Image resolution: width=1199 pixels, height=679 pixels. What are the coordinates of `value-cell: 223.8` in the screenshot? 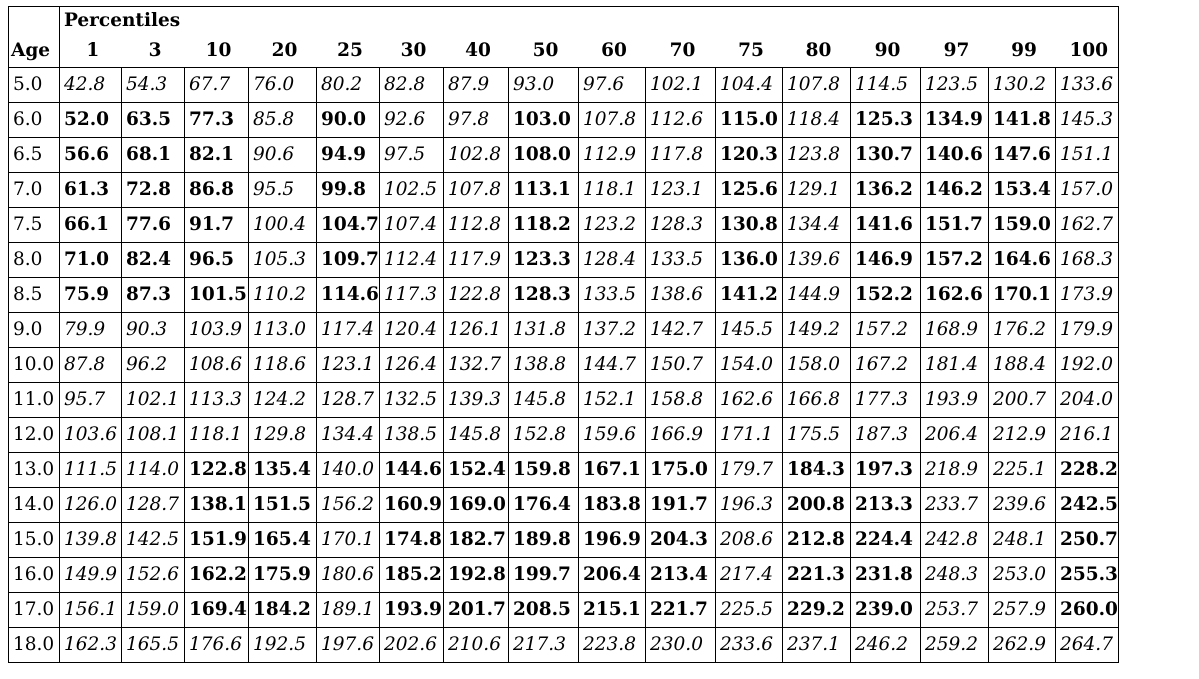 It's located at (612, 645).